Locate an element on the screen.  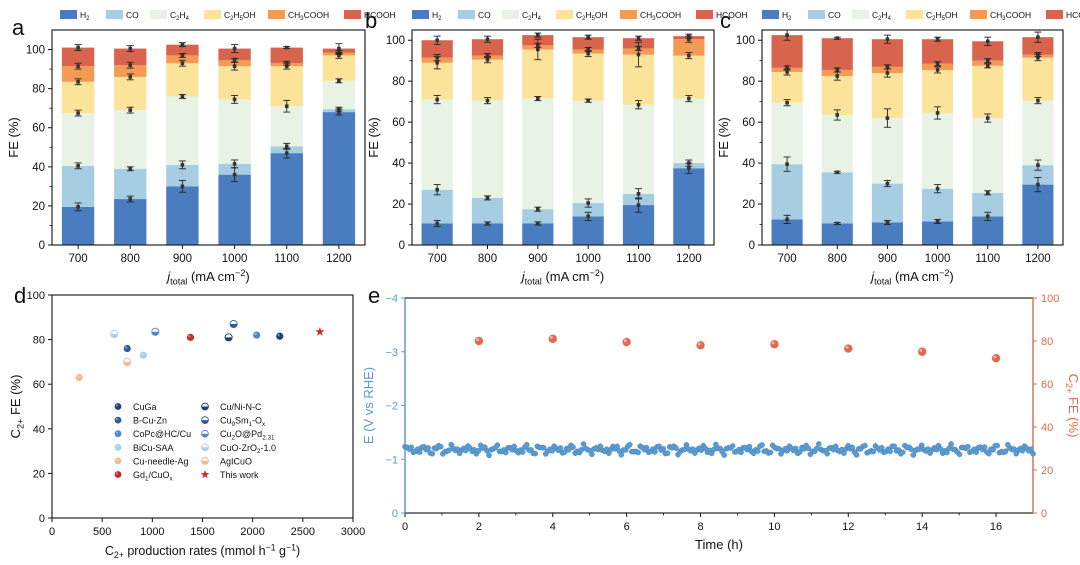
y-tick-label: 20 is located at coordinates (39, 474).